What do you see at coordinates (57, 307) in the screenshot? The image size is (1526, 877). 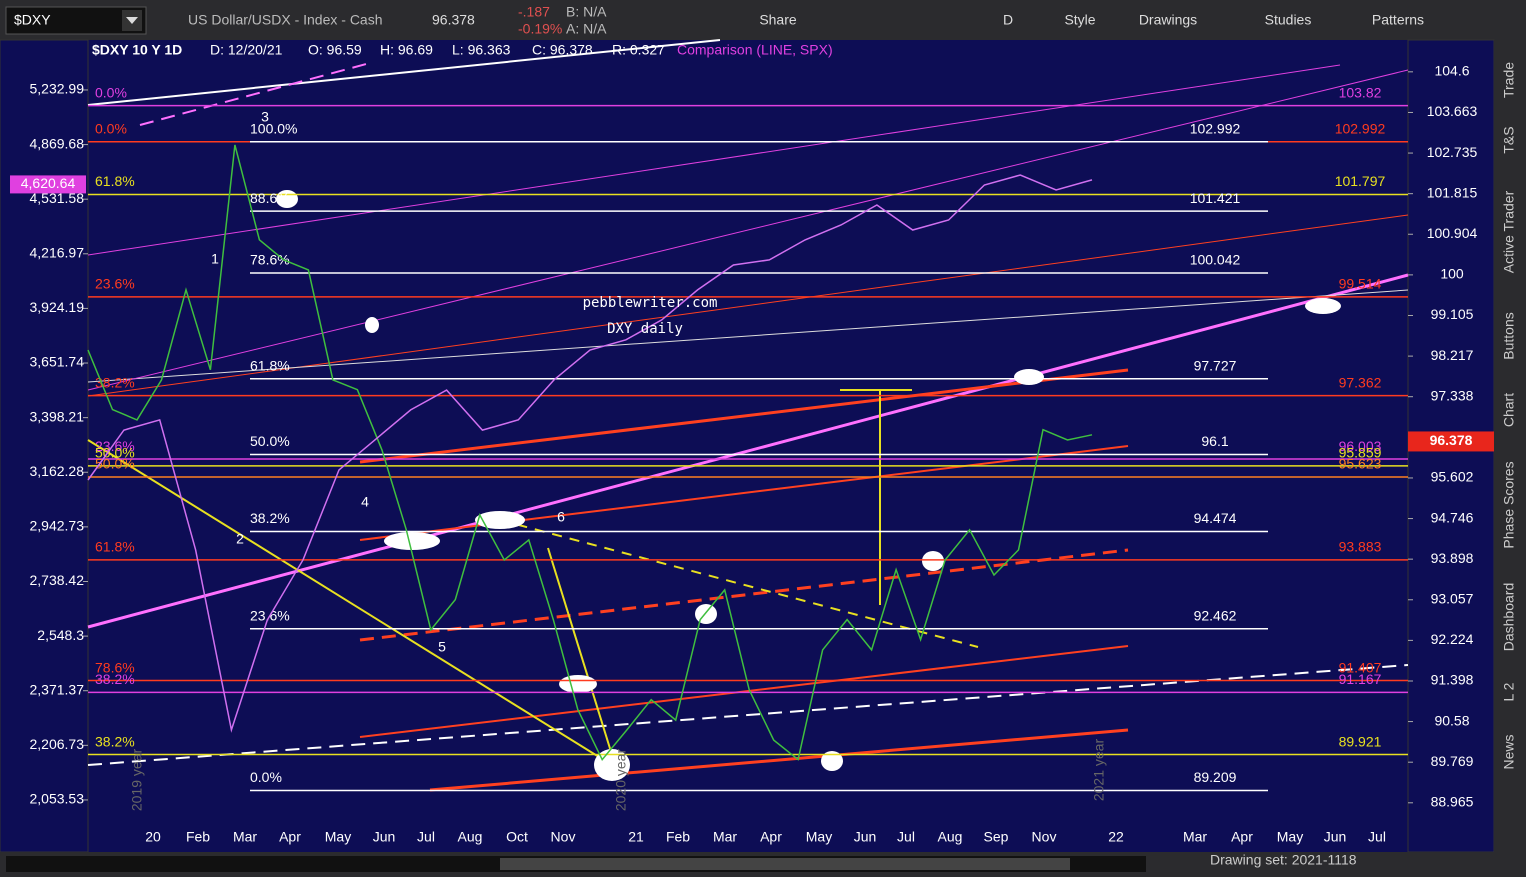 I see `y2-tick-label: 3,924.19` at bounding box center [57, 307].